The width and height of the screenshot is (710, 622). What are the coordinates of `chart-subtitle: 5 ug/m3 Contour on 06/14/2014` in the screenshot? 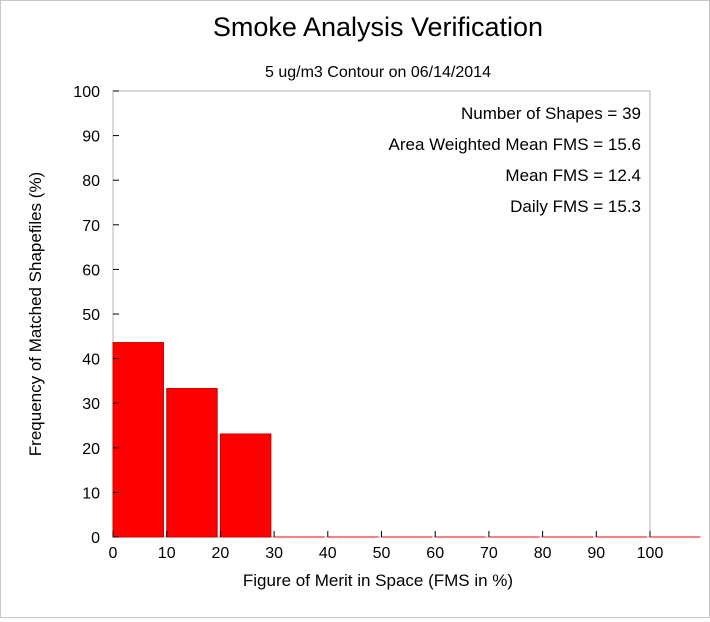 It's located at (378, 72).